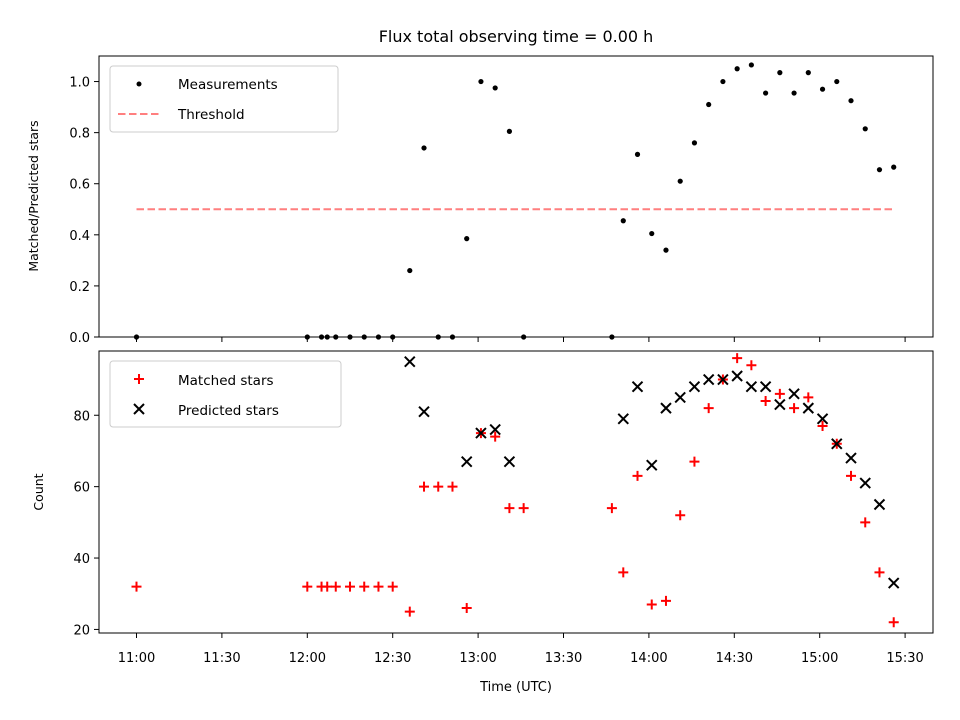 Image resolution: width=960 pixels, height=720 pixels. What do you see at coordinates (79, 287) in the screenshot?
I see `y-tick-label: 0.2` at bounding box center [79, 287].